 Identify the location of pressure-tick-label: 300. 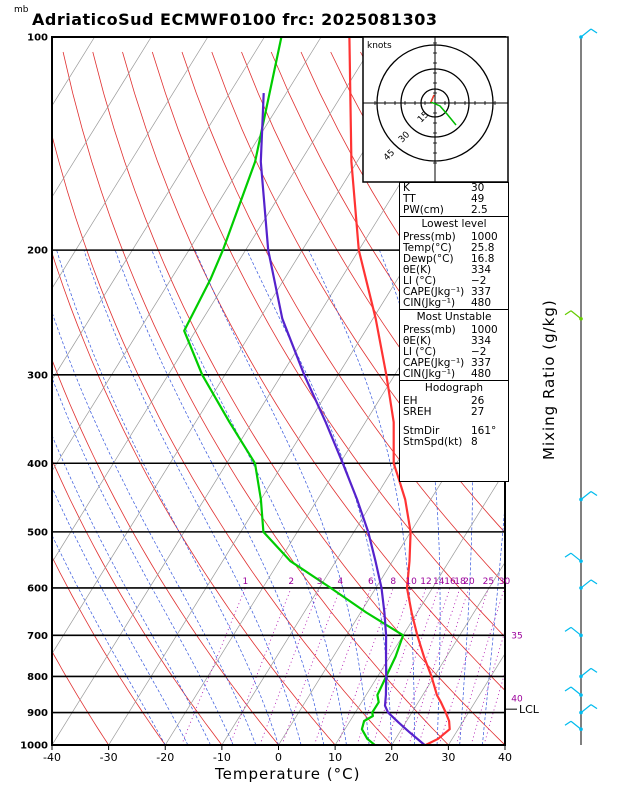
(37, 375).